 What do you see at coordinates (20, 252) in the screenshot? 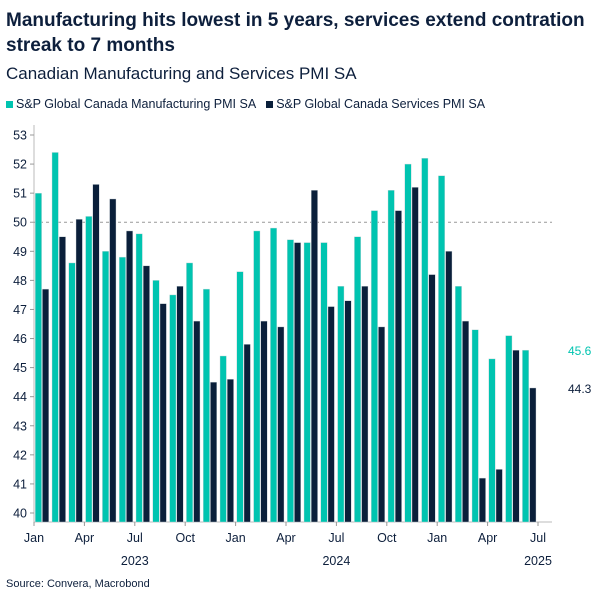
I see `y-tick-label: 49` at bounding box center [20, 252].